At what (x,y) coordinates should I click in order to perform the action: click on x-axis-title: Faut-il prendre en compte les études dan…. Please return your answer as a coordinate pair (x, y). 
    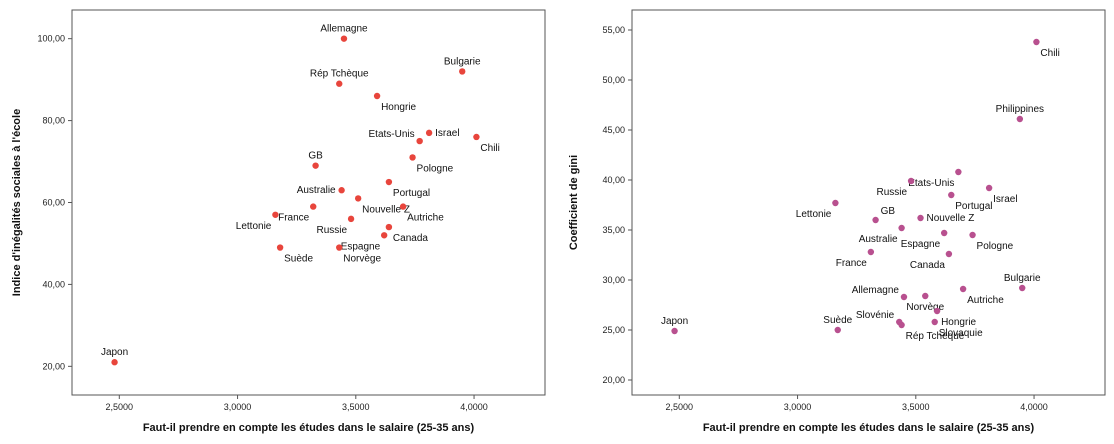
    Looking at the image, I should click on (309, 428).